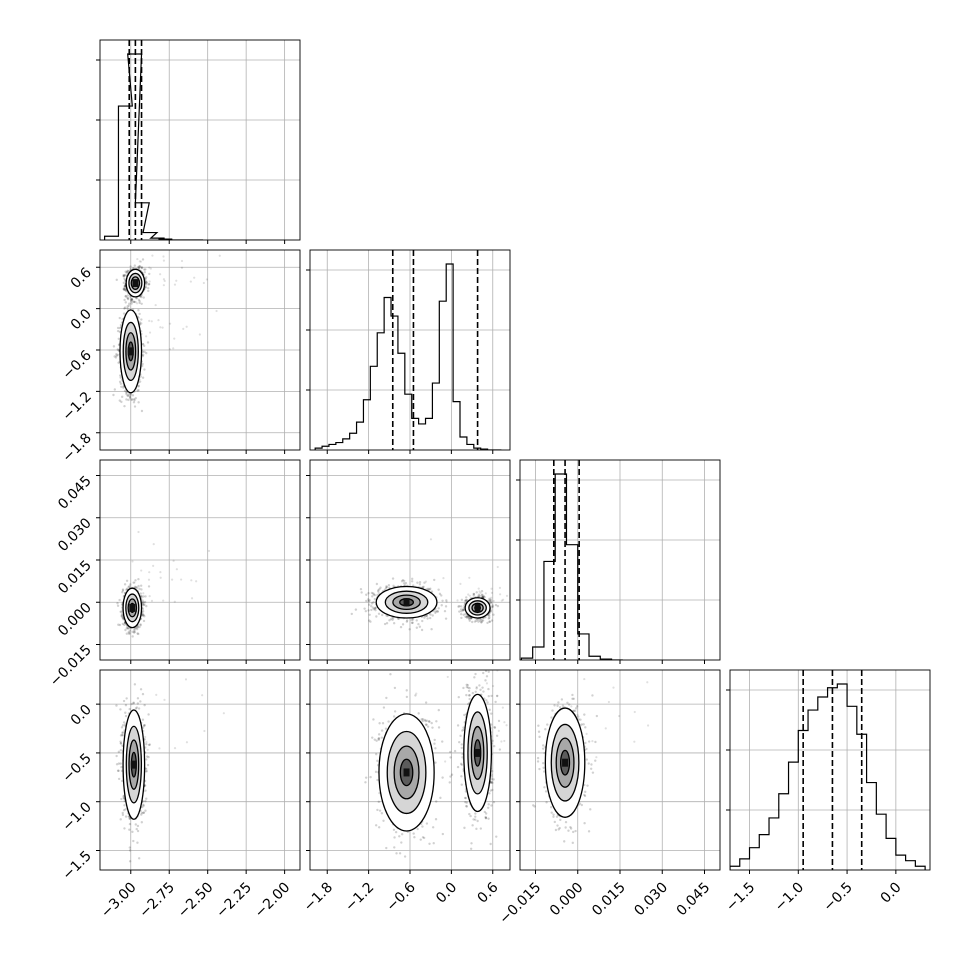 This screenshot has width=970, height=970. I want to click on y-tick-label: −0.015, so click(71, 666).